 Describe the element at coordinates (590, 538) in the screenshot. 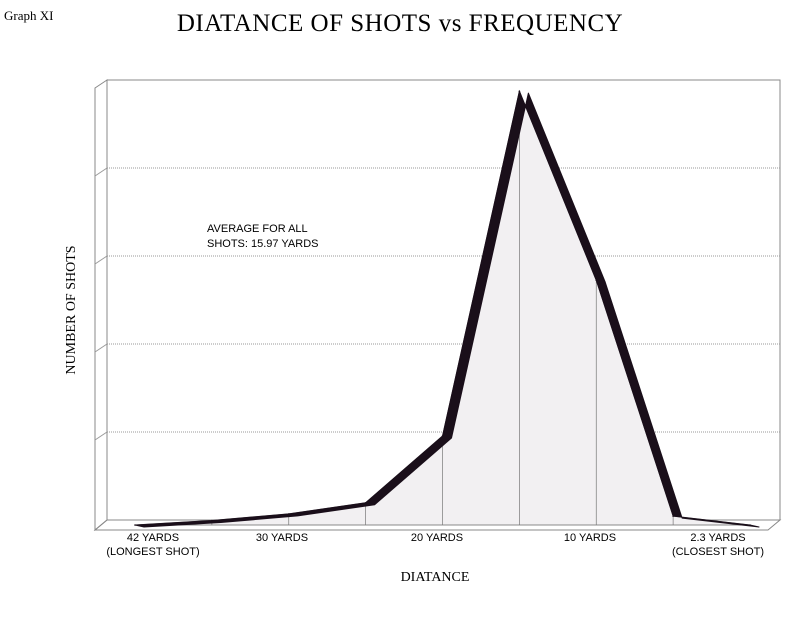

I see `x-tick-label: 10 YARDS` at that location.